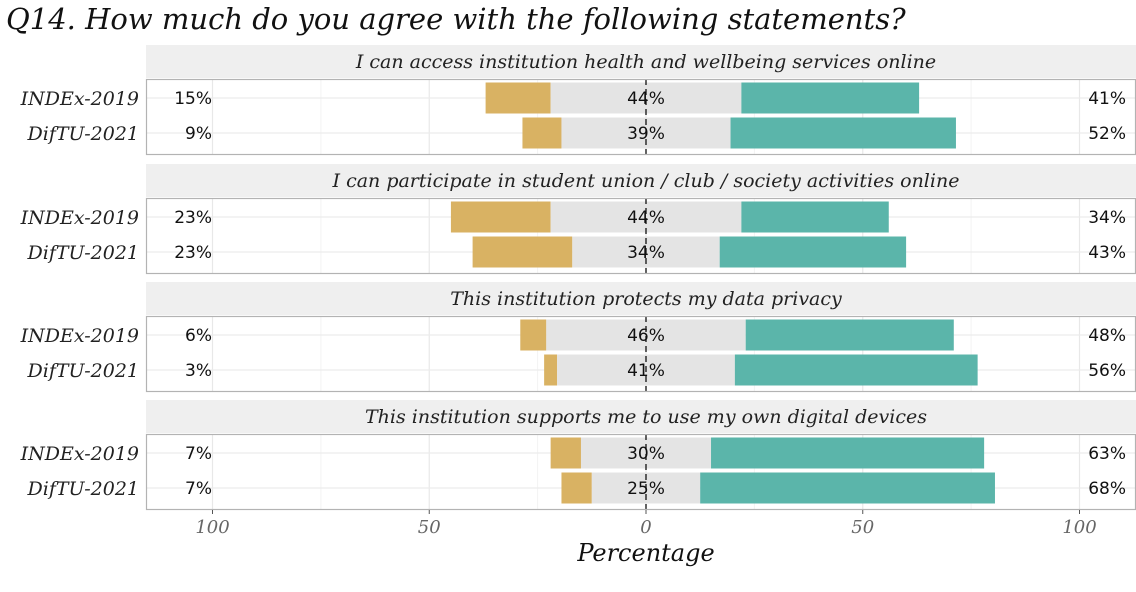 The image size is (1136, 592). I want to click on x-axis: 100 50 0 50 100, so click(646, 524).